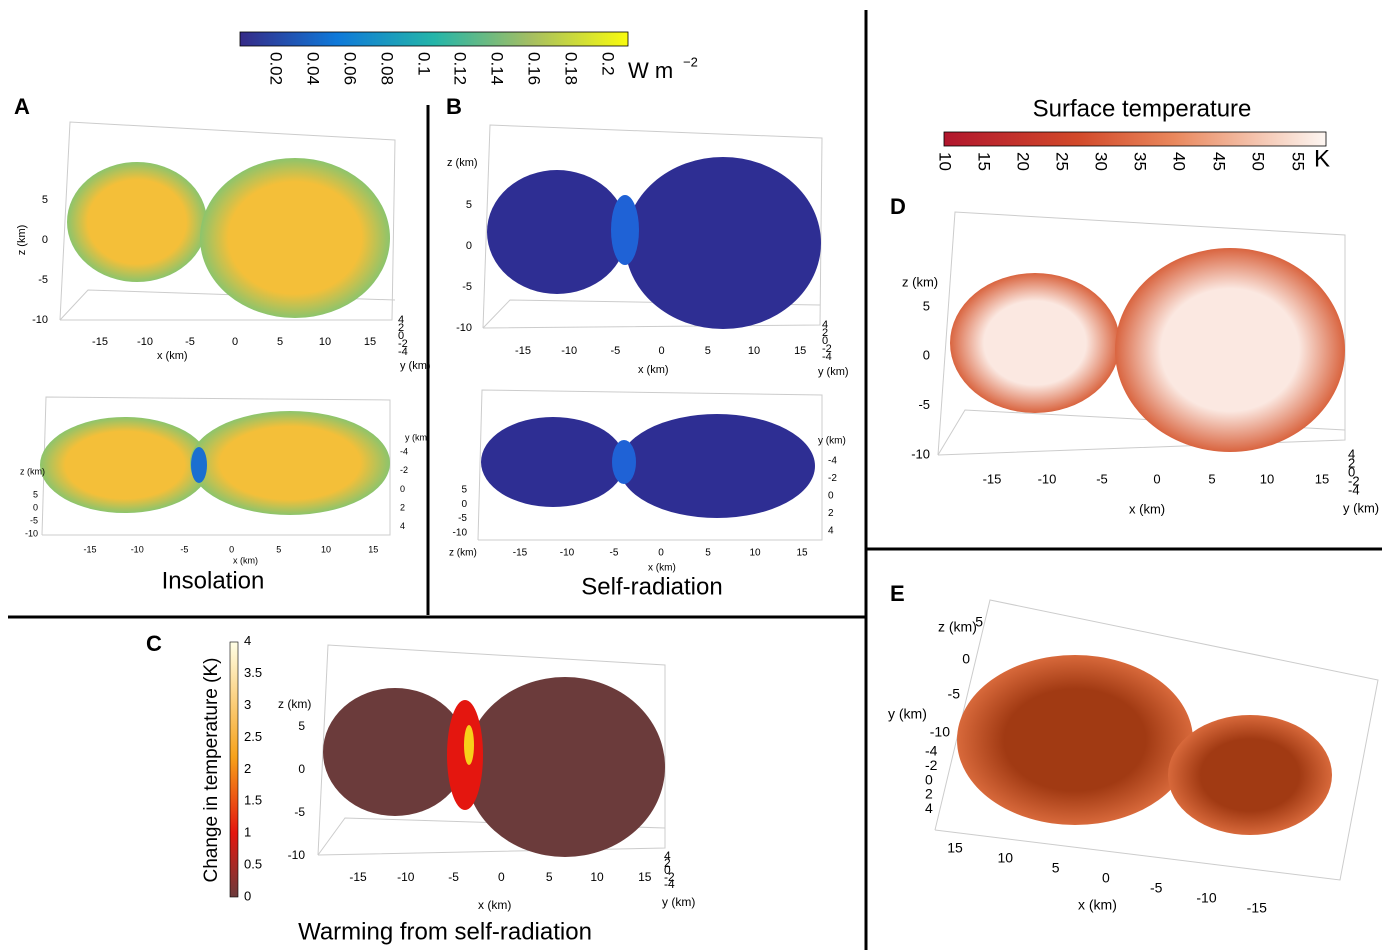 This screenshot has height=950, width=1382. Describe the element at coordinates (1322, 158) in the screenshot. I see `colorbar-unit: K` at that location.